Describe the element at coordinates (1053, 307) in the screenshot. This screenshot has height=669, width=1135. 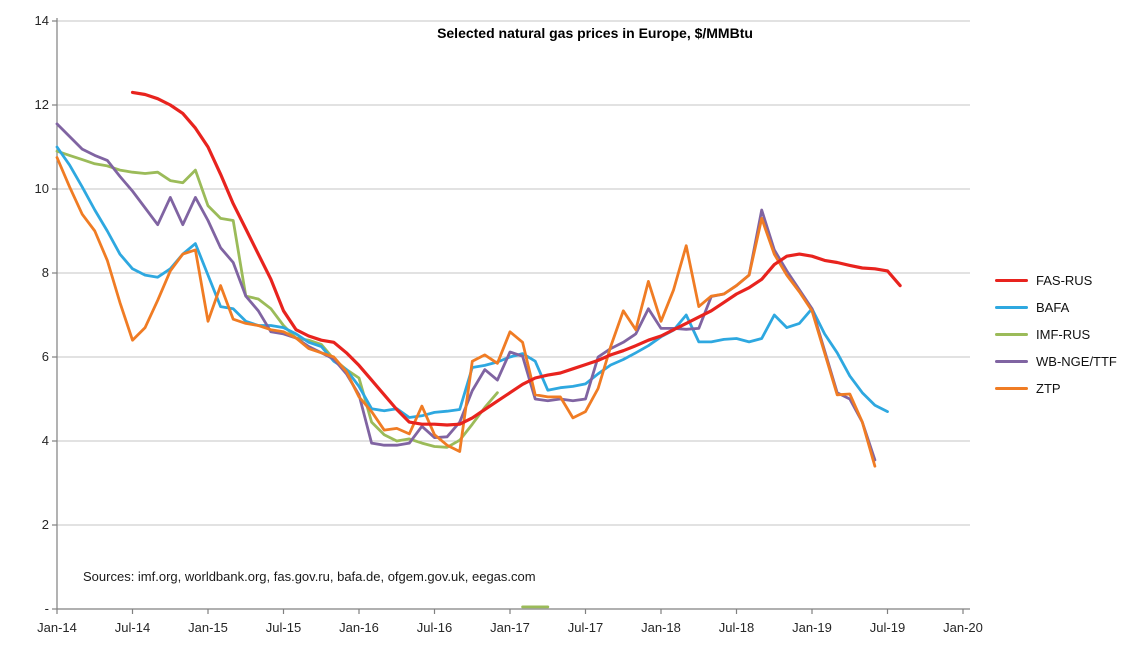
I see `legend-item-label: BAFA` at that location.